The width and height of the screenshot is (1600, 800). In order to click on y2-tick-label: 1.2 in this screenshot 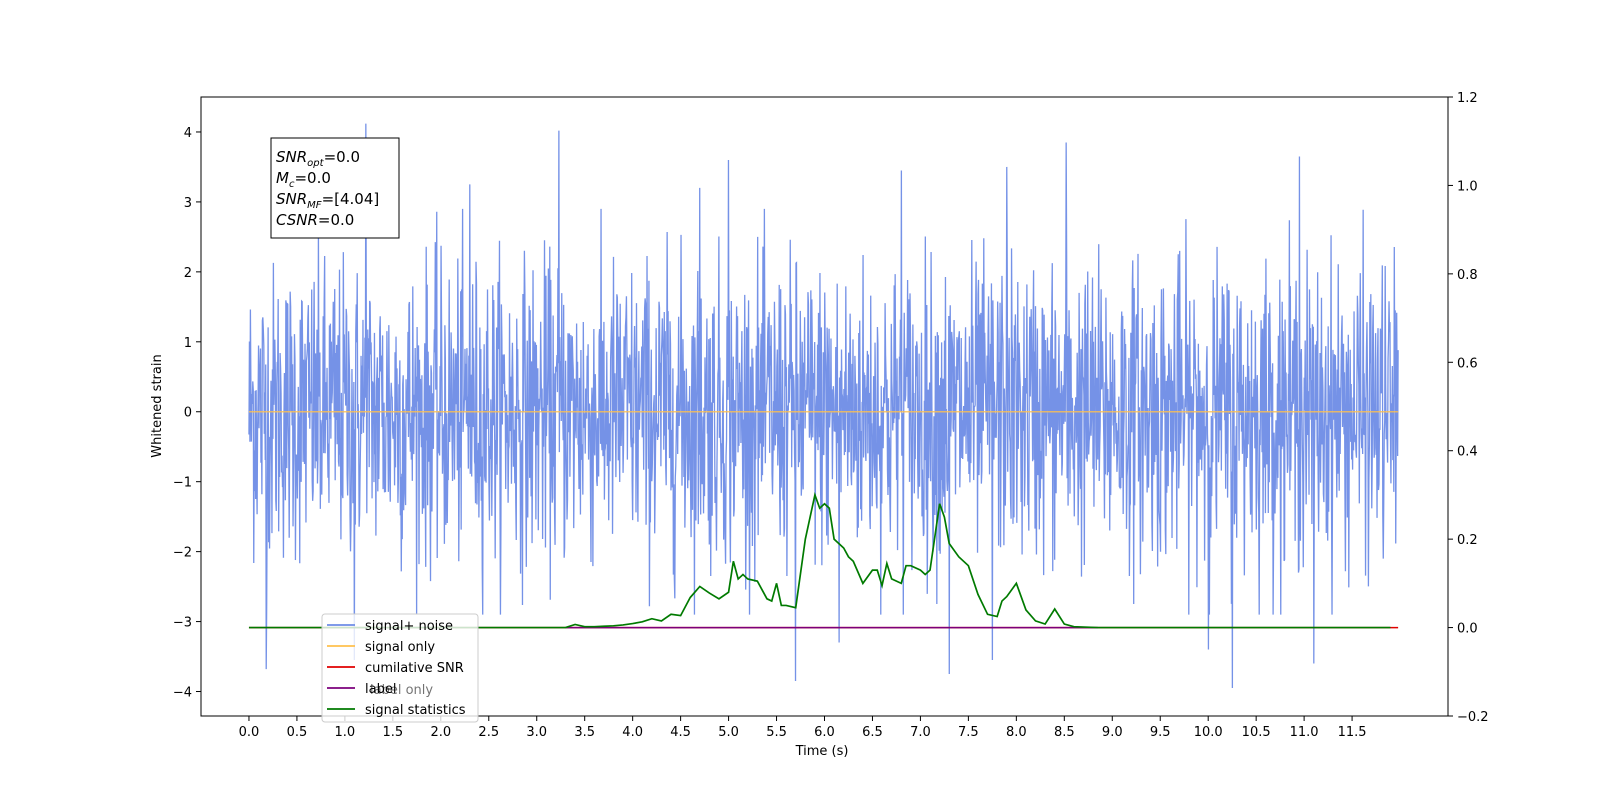, I will do `click(1467, 98)`.